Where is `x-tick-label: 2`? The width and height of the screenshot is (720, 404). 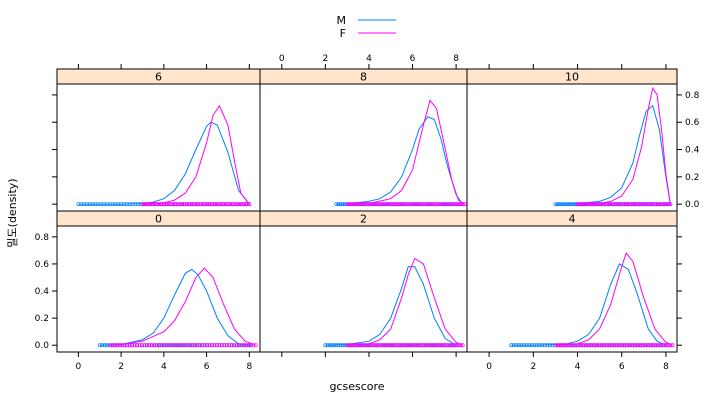 x-tick-label: 2 is located at coordinates (533, 367).